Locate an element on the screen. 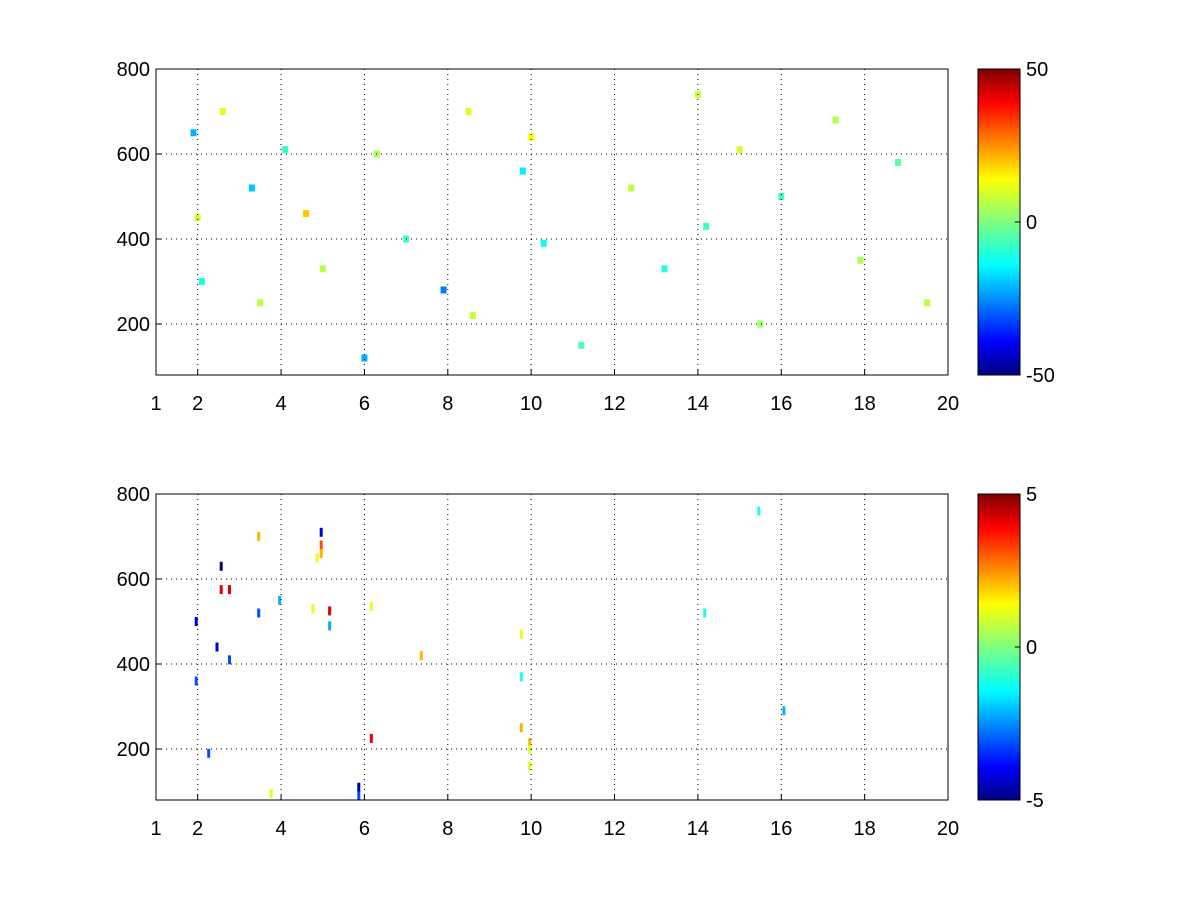 The height and width of the screenshot is (900, 1200). colorbar-tick-labels-1: -50 0 50 is located at coordinates (1035, 223).